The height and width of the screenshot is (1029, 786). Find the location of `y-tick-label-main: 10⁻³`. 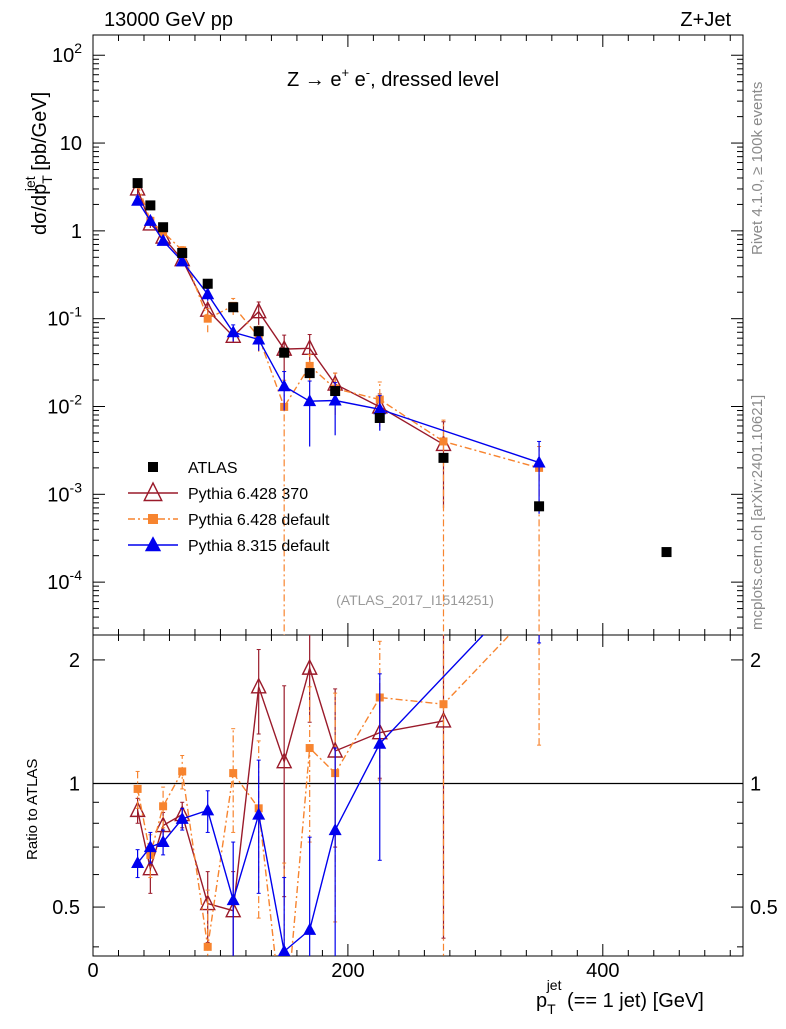

y-tick-label-main: 10⁻³ is located at coordinates (64, 492).